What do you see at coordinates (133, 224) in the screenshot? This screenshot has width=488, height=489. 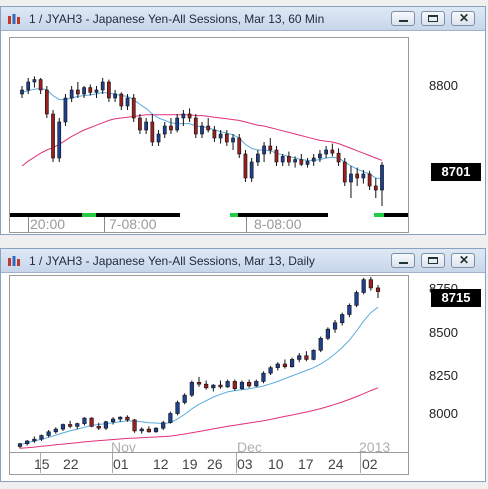 I see `x-tick-label: 7-08:00` at bounding box center [133, 224].